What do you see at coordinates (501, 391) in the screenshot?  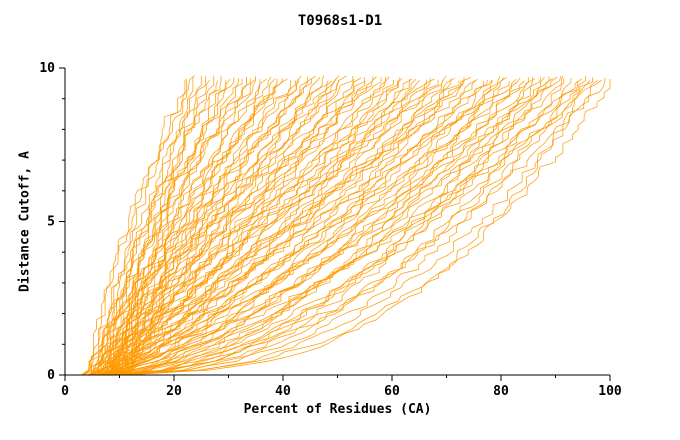 I see `x-tick-label: 80` at bounding box center [501, 391].